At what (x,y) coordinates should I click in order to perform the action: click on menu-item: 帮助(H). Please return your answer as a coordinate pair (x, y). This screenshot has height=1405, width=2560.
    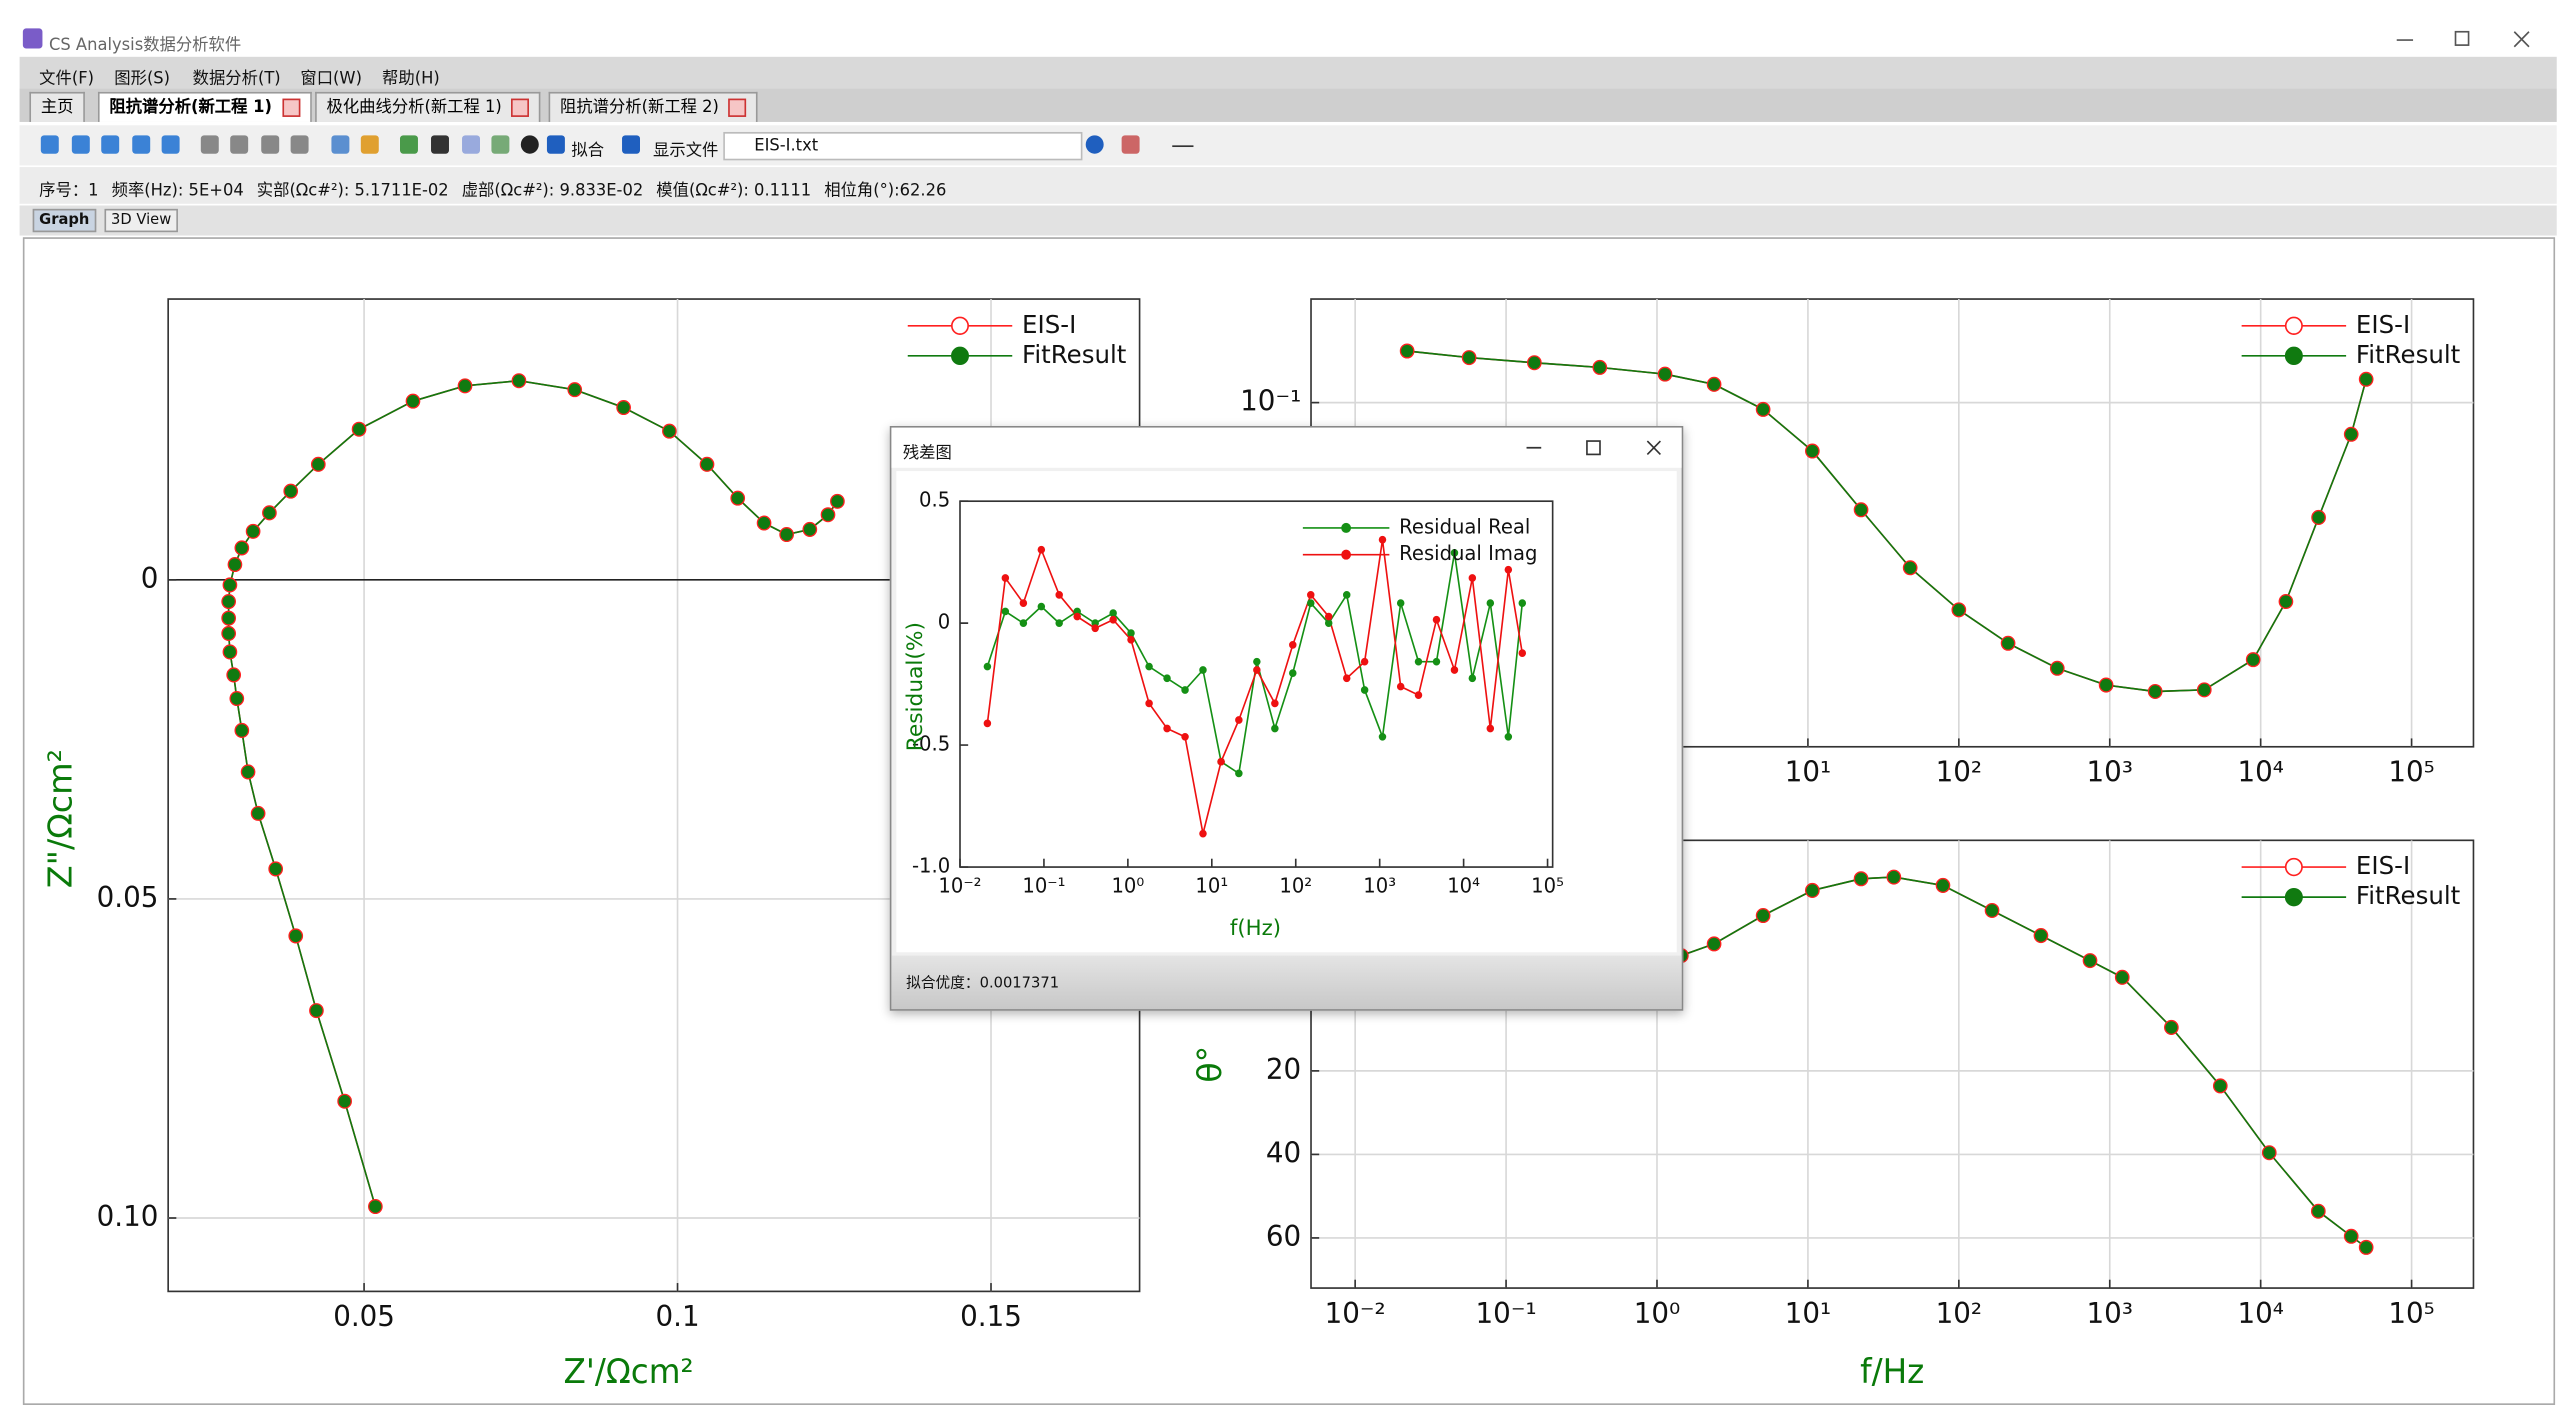
    Looking at the image, I should click on (411, 79).